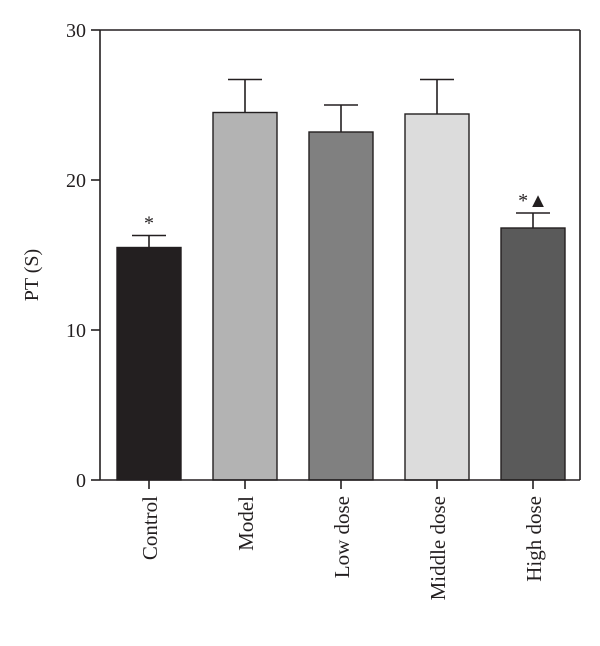 Image resolution: width=600 pixels, height=646 pixels. Describe the element at coordinates (438, 548) in the screenshot. I see `category-label-3: Middle dose` at that location.